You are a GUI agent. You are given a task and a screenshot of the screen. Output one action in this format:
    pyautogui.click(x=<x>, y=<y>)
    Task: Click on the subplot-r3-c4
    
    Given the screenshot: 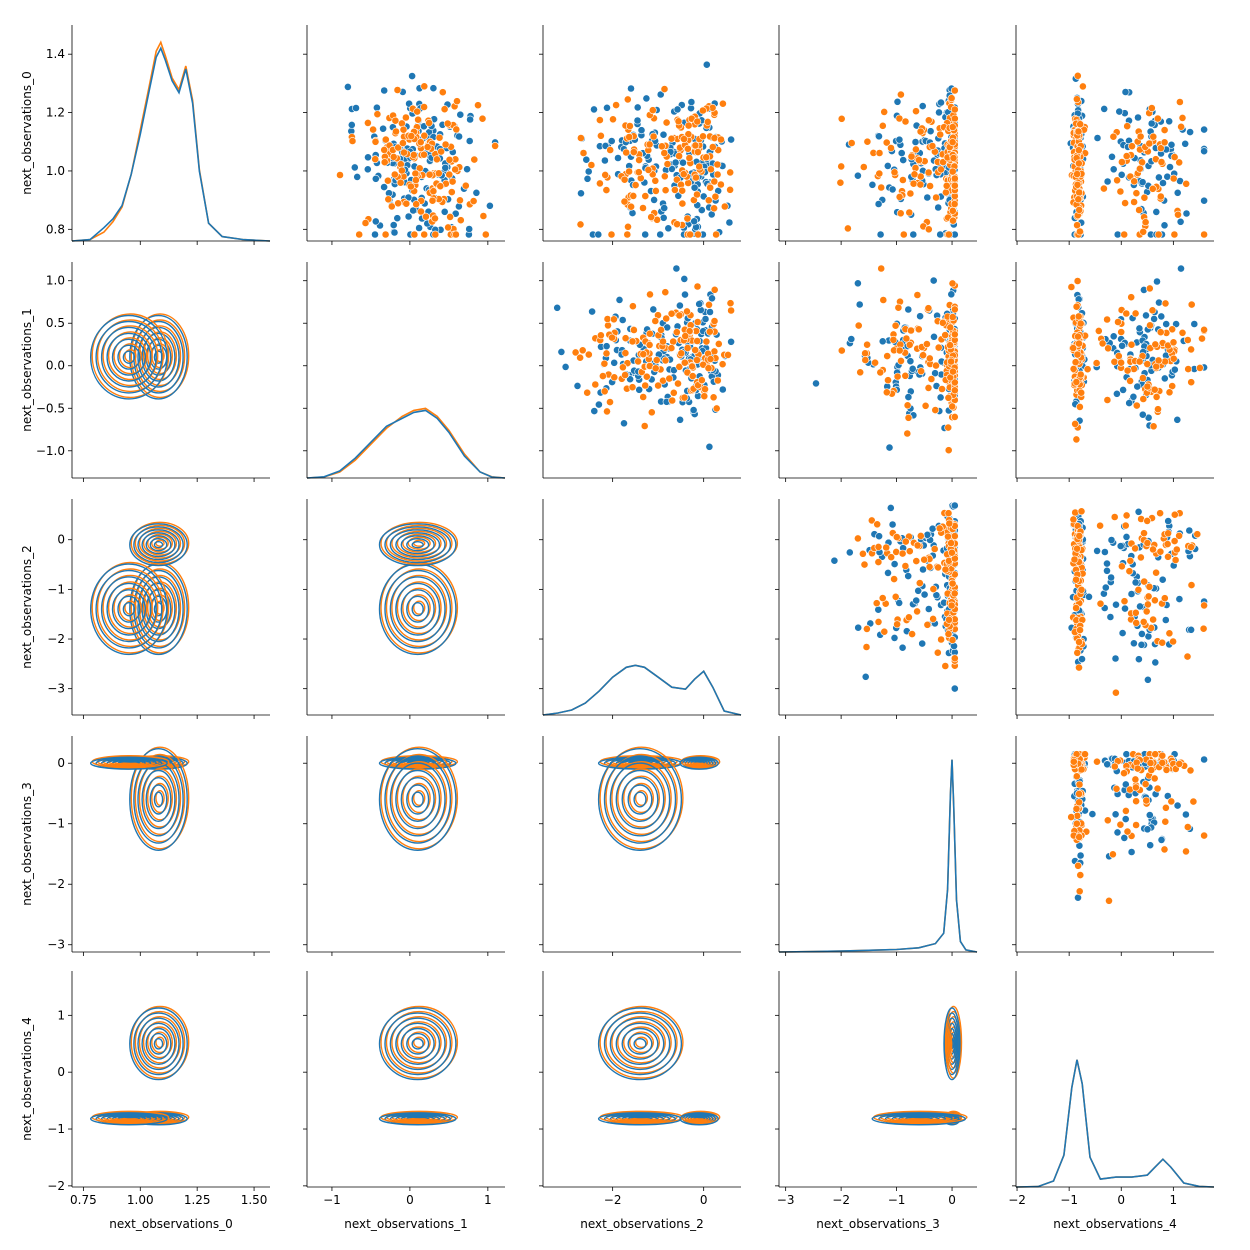 What is the action you would take?
    pyautogui.click(x=1113, y=846)
    